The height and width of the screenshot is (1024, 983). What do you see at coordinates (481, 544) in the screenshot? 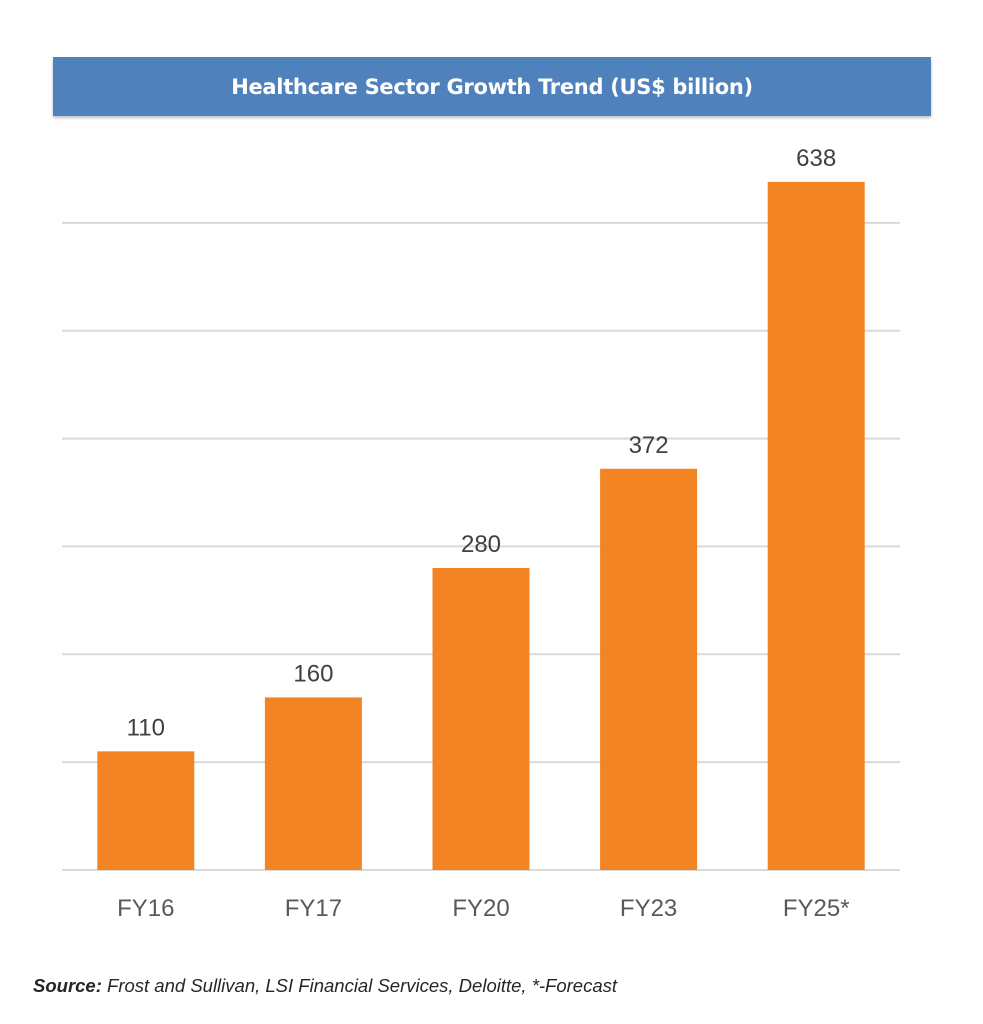
I see `data-label: 280` at bounding box center [481, 544].